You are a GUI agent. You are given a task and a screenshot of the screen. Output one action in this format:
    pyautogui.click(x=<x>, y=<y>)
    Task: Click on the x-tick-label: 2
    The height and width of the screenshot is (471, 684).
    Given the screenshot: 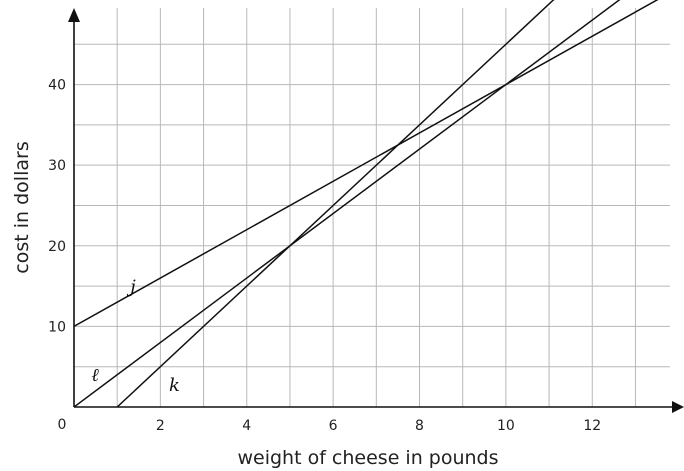 What is the action you would take?
    pyautogui.click(x=160, y=426)
    